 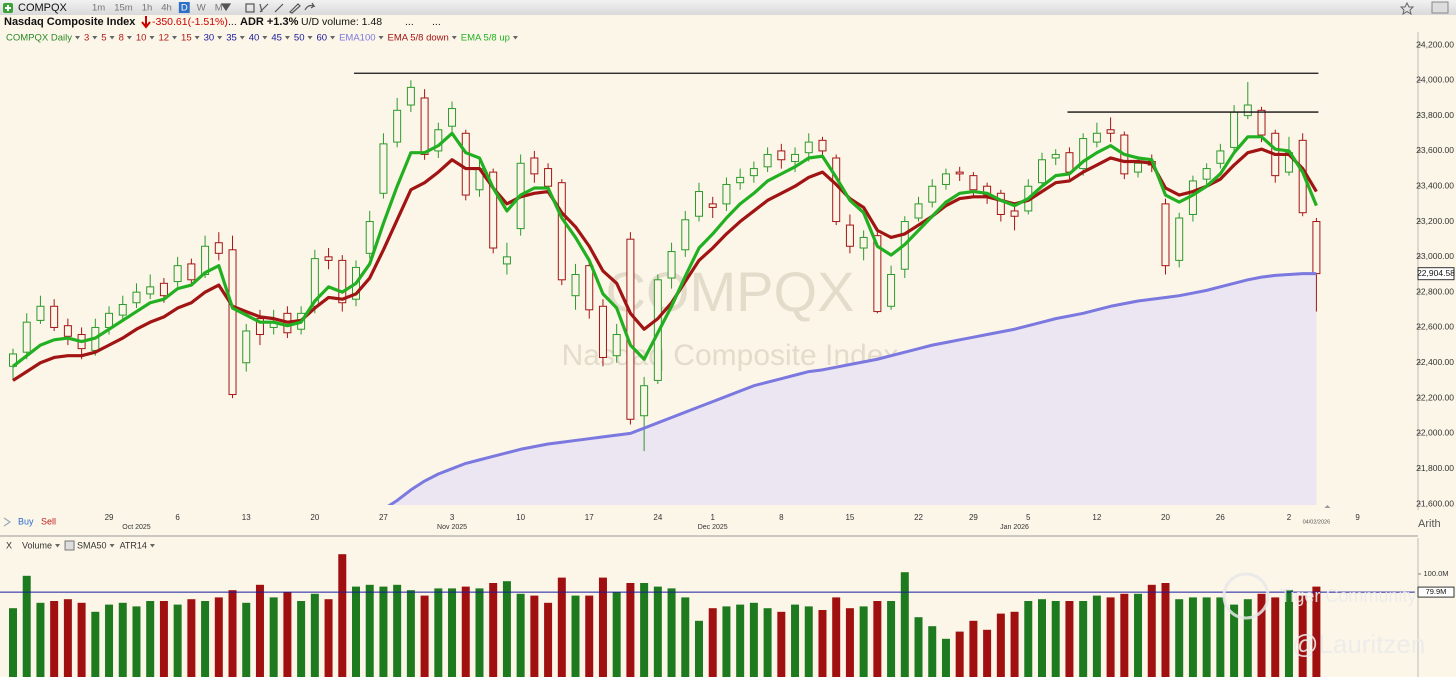 What do you see at coordinates (973, 517) in the screenshot?
I see `x-tick-label: 29` at bounding box center [973, 517].